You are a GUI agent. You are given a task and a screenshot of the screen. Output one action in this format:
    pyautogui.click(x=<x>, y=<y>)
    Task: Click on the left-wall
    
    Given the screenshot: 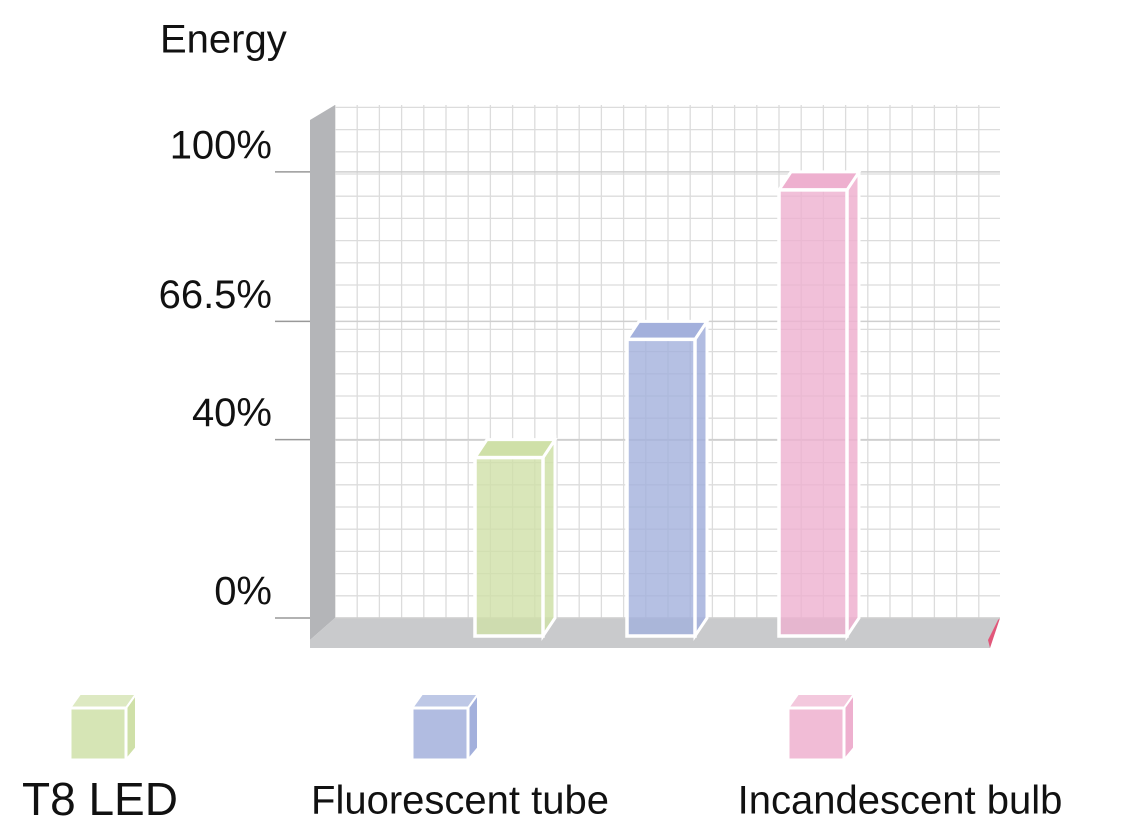 What is the action you would take?
    pyautogui.click(x=322, y=372)
    